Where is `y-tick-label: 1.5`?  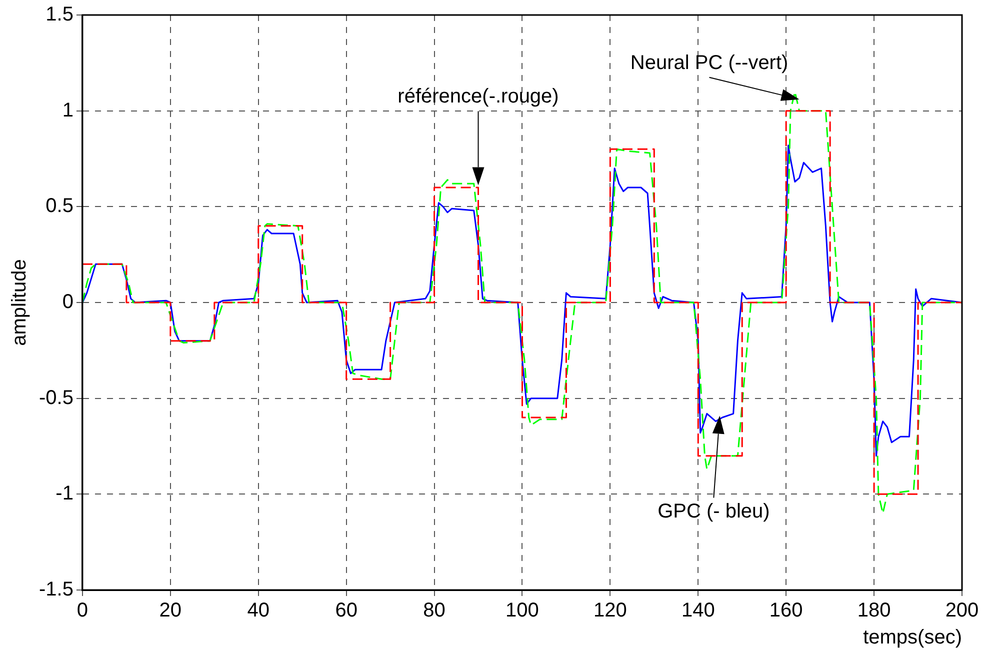
y-tick-label: 1.5 is located at coordinates (60, 15).